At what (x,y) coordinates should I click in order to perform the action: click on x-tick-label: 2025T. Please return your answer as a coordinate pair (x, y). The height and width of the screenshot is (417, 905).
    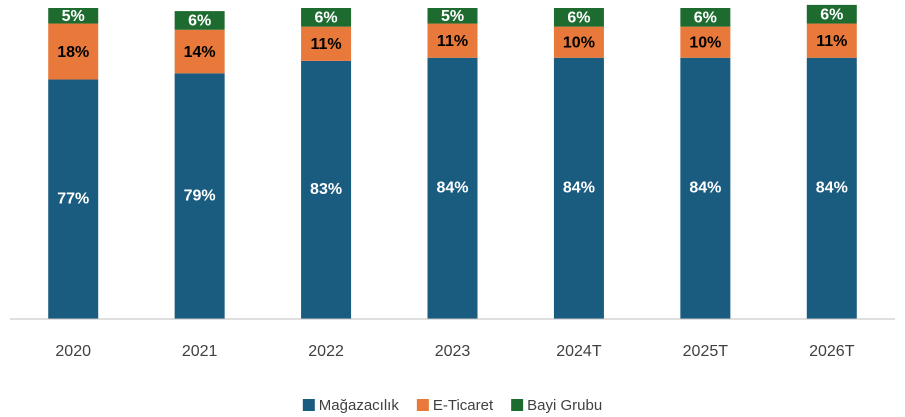
    Looking at the image, I should click on (706, 351).